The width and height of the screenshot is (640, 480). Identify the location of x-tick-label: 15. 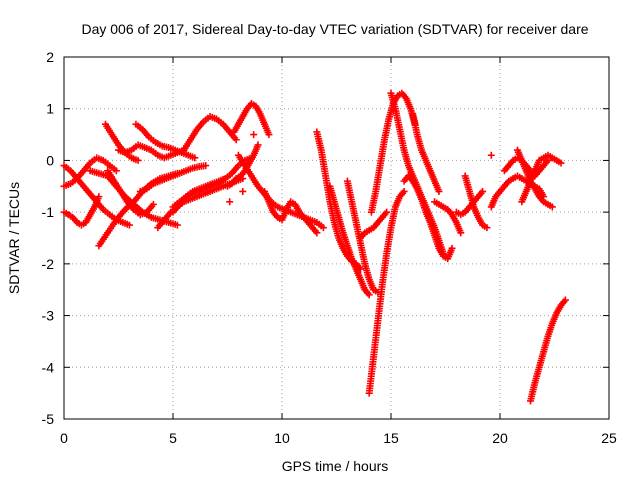
(391, 438).